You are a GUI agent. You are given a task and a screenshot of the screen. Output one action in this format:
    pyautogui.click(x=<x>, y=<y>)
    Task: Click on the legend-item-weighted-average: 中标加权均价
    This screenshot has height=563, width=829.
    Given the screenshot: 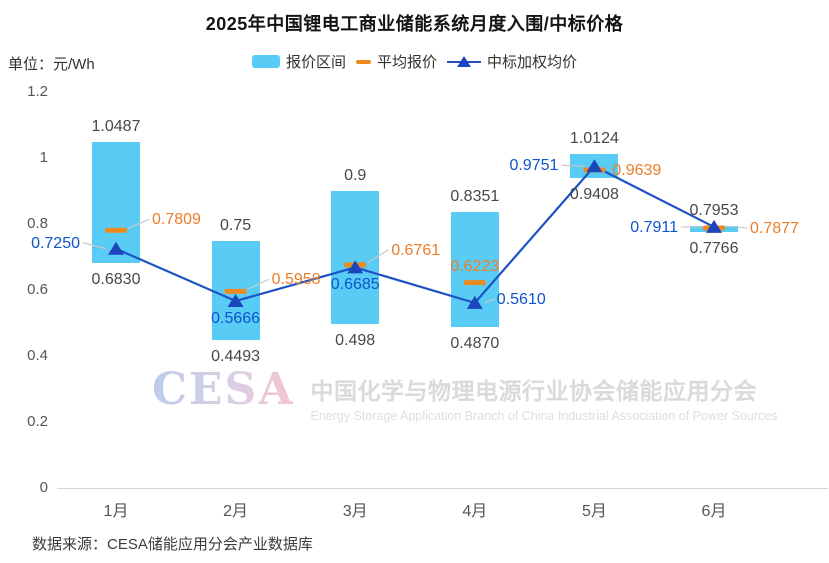 What is the action you would take?
    pyautogui.click(x=512, y=61)
    